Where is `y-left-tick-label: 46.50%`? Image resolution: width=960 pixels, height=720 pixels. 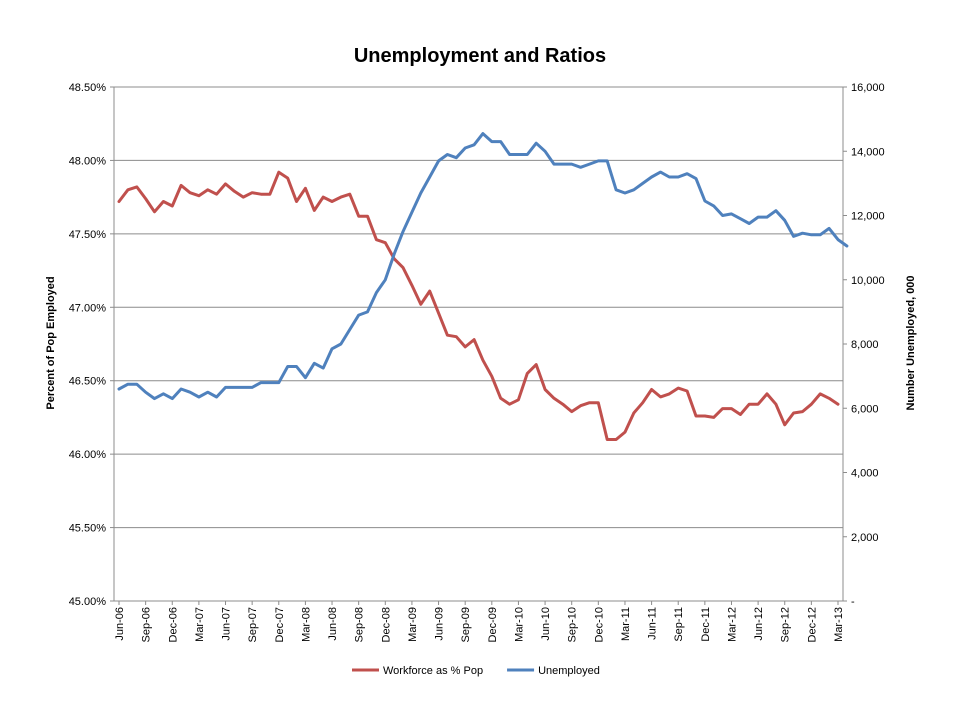
y-left-tick-label: 46.50% is located at coordinates (88, 382).